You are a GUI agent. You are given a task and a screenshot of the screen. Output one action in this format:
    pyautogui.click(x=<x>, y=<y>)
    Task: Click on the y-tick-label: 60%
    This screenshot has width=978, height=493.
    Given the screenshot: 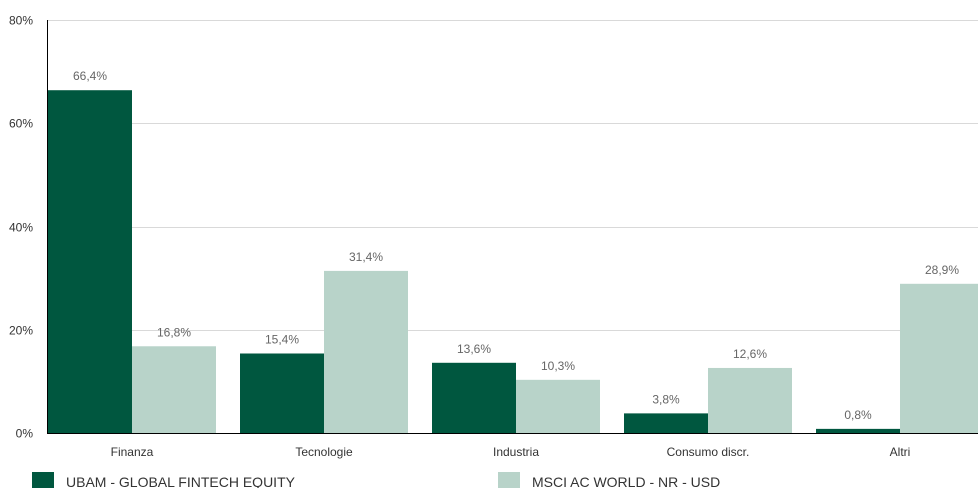 What is the action you would take?
    pyautogui.click(x=21, y=124)
    